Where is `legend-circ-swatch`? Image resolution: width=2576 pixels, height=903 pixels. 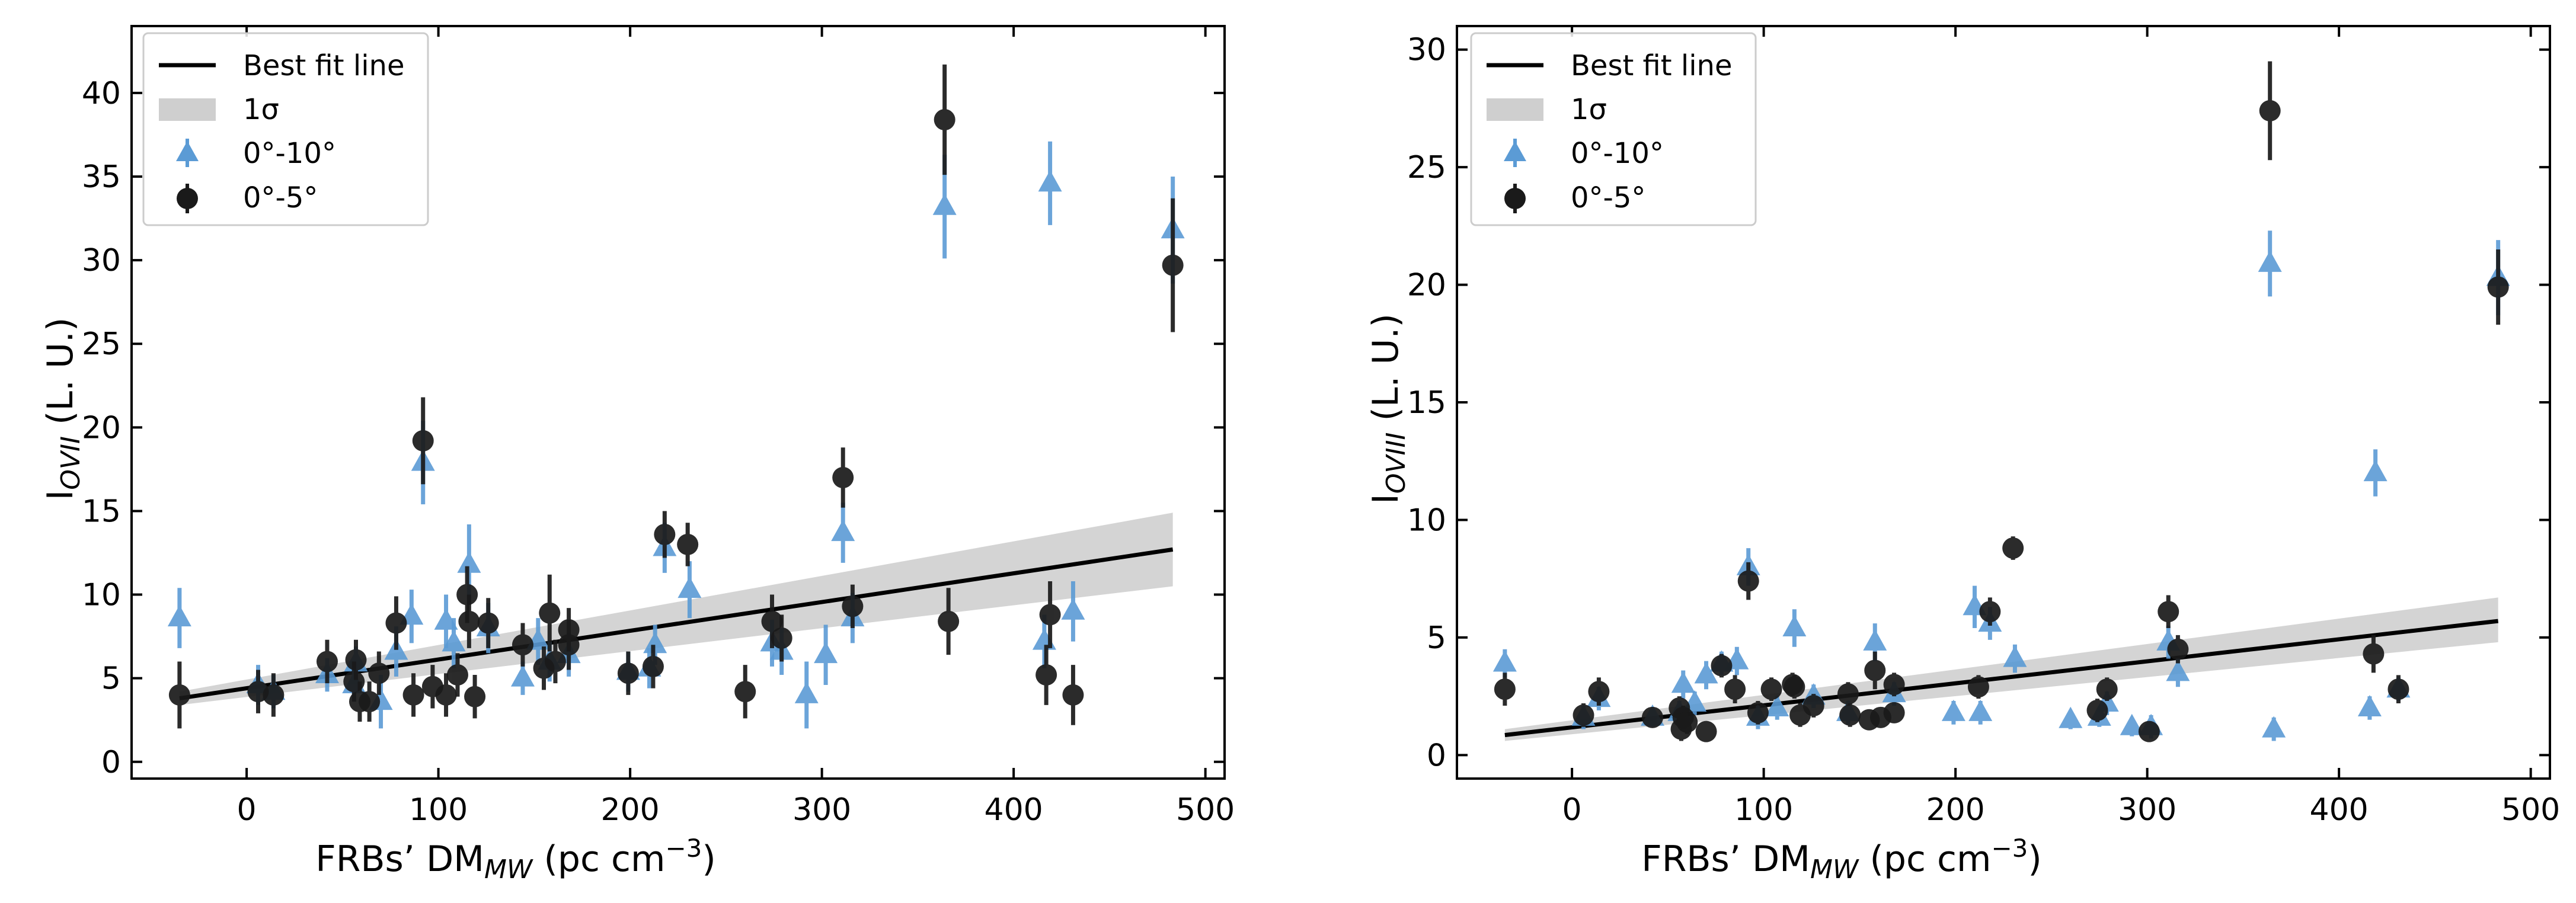
legend-circ-swatch is located at coordinates (1515, 198).